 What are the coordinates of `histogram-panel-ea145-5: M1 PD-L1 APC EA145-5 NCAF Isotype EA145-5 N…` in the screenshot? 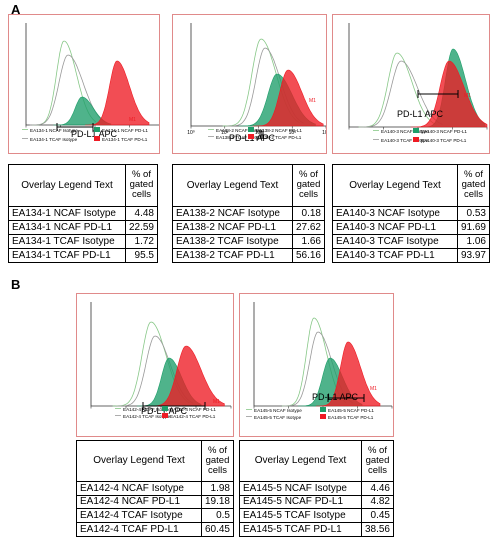 It's located at (316, 365).